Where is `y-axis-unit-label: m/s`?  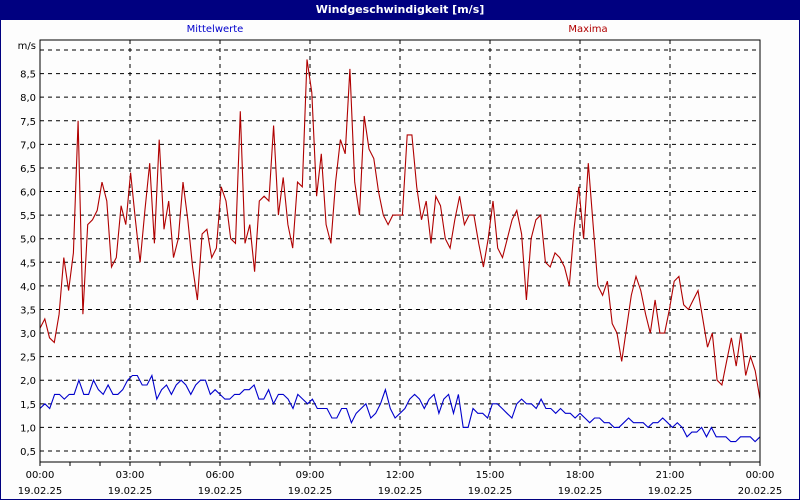
y-axis-unit-label: m/s is located at coordinates (27, 46).